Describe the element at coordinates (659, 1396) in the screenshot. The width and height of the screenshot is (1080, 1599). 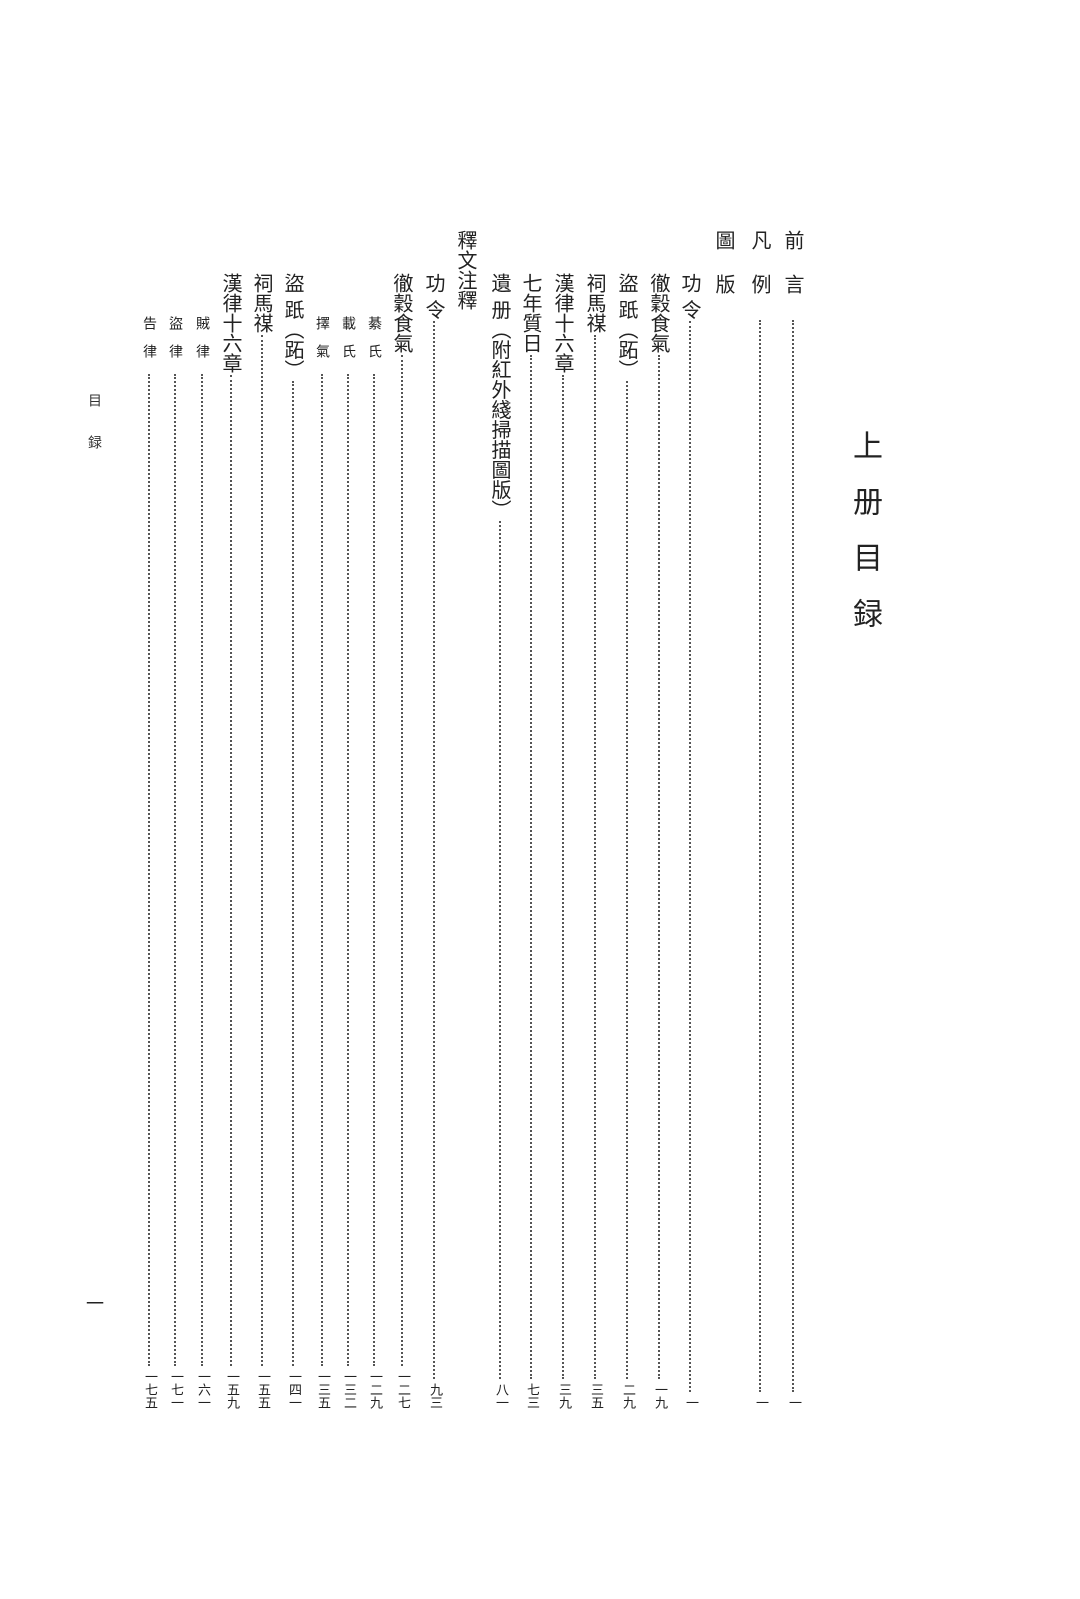
I see `toc-entry-page: 一九` at that location.